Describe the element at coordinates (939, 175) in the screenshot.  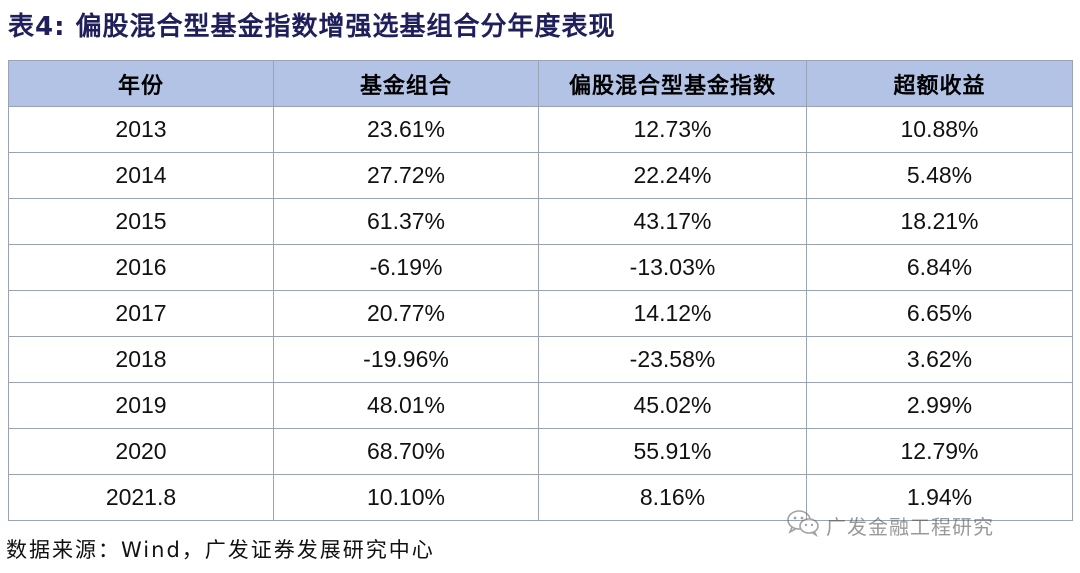
I see `cell-excess-return: 5.48%` at that location.